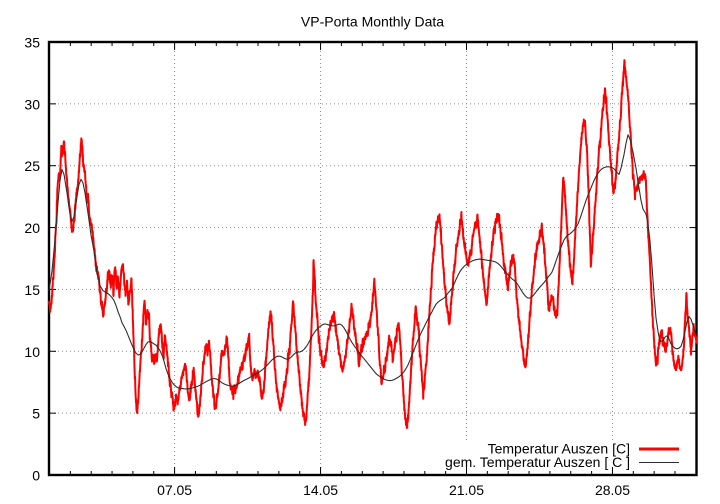 The image size is (720, 504). What do you see at coordinates (174, 490) in the screenshot?
I see `svg-text: 07.05` at bounding box center [174, 490].